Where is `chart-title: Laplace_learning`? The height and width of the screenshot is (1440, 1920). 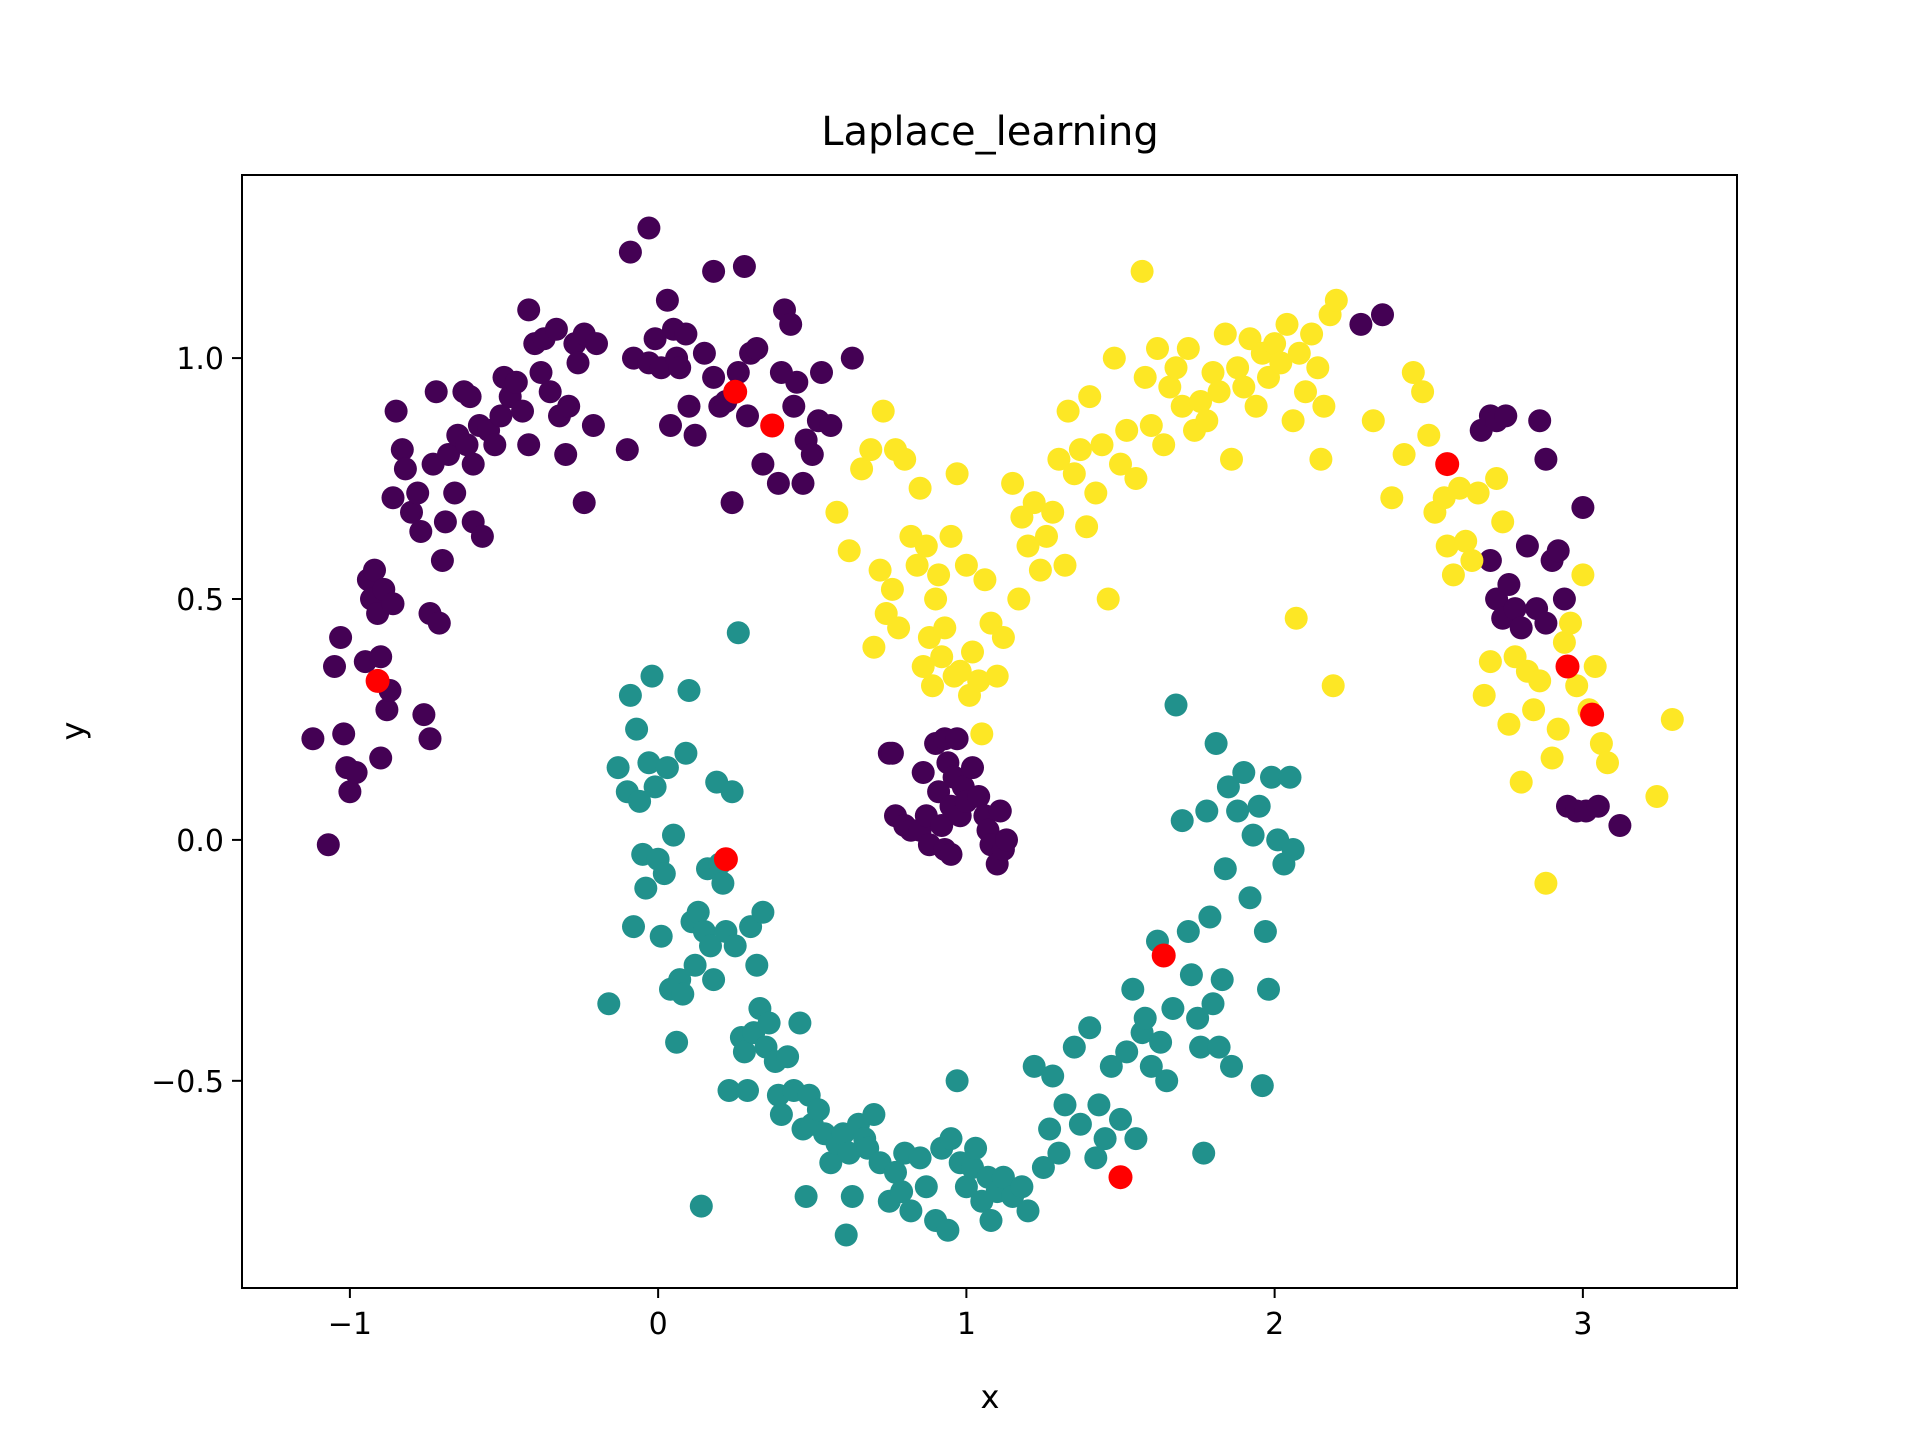
chart-title: Laplace_learning is located at coordinates (990, 132).